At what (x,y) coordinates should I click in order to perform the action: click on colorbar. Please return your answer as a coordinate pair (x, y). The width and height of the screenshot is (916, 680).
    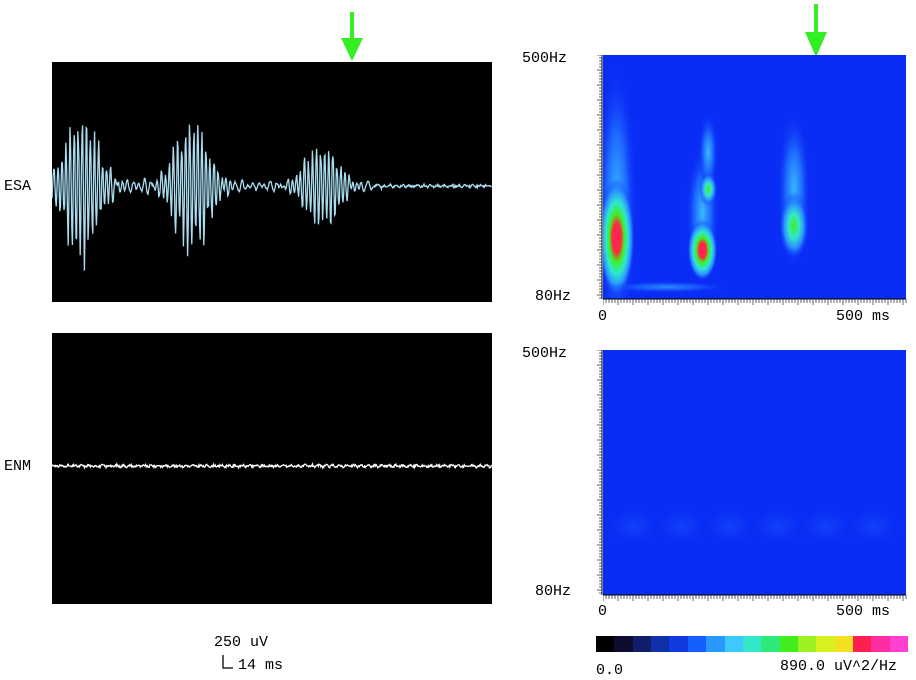
    Looking at the image, I should click on (752, 644).